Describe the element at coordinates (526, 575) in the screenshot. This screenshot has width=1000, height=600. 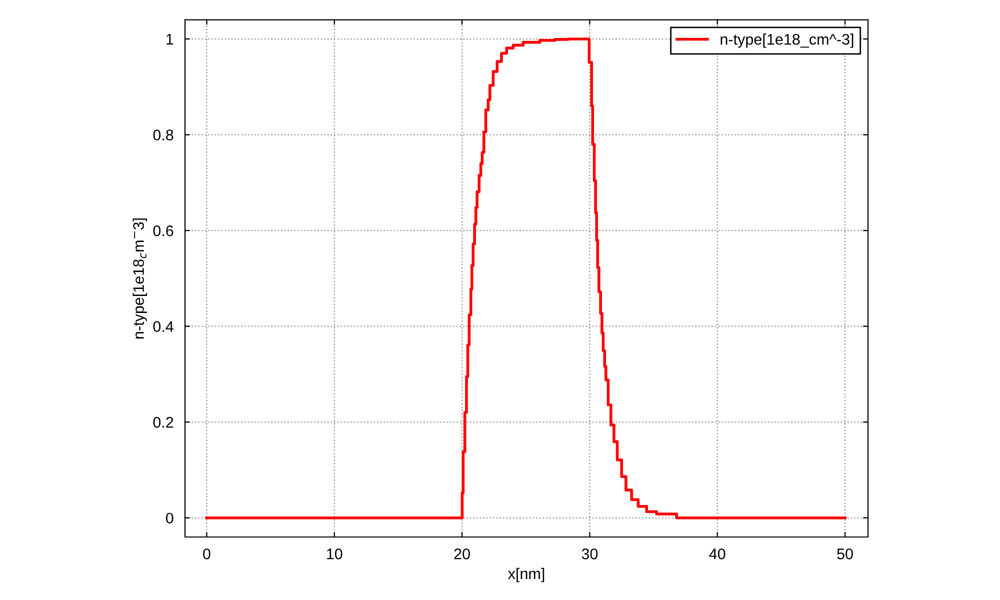
I see `x-axis-title: x[nm]` at that location.